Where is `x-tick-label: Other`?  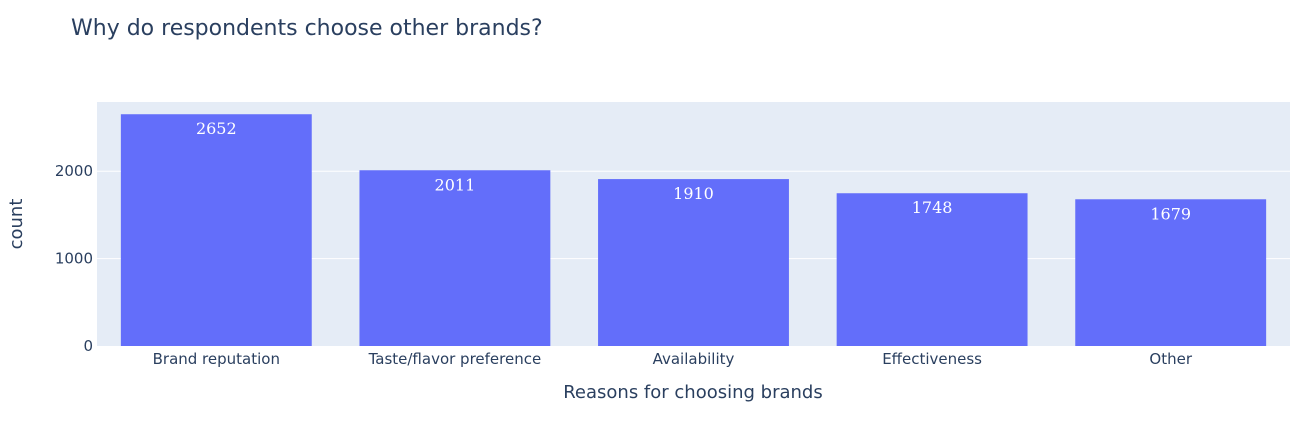
x-tick-label: Other is located at coordinates (1170, 359).